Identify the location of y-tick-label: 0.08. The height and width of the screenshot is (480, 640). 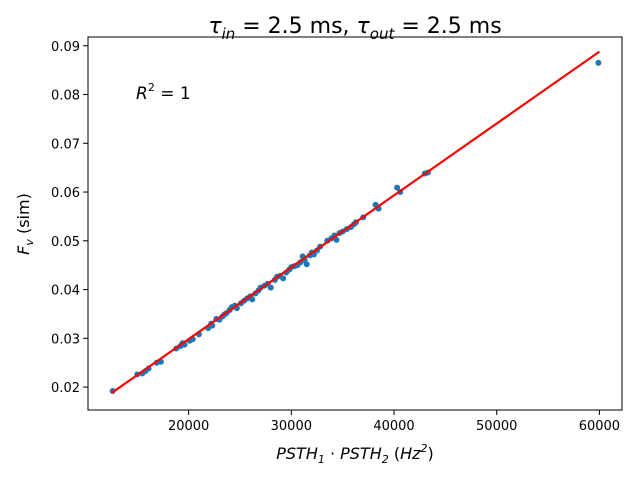
(65, 96).